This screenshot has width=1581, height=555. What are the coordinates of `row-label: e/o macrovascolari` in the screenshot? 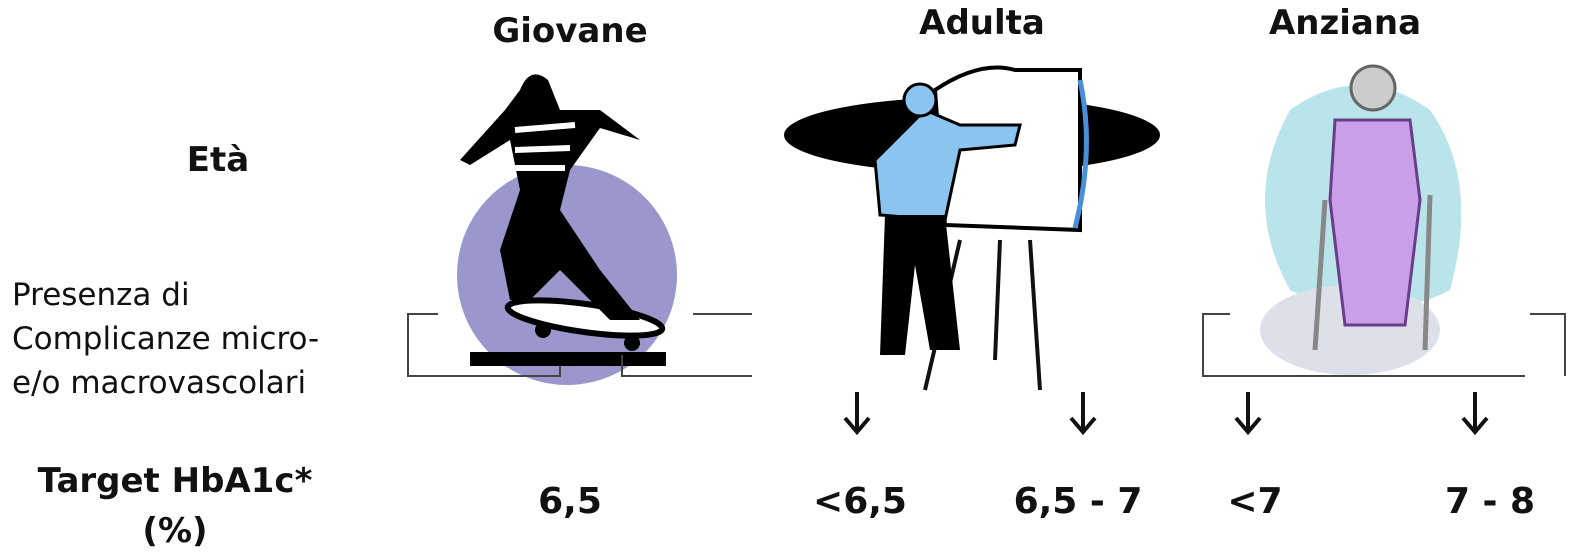 It's located at (159, 383).